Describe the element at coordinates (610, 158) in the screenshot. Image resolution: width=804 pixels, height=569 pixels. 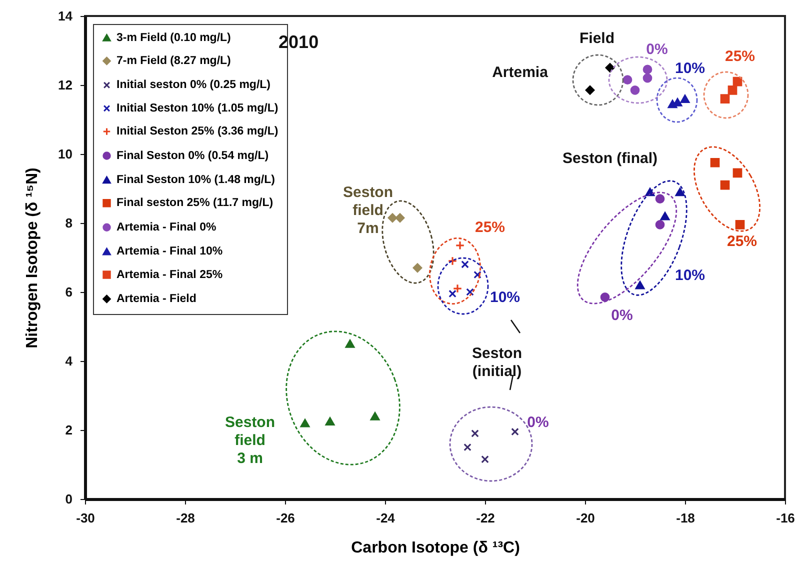
I see `annotation: Seston (final)` at that location.